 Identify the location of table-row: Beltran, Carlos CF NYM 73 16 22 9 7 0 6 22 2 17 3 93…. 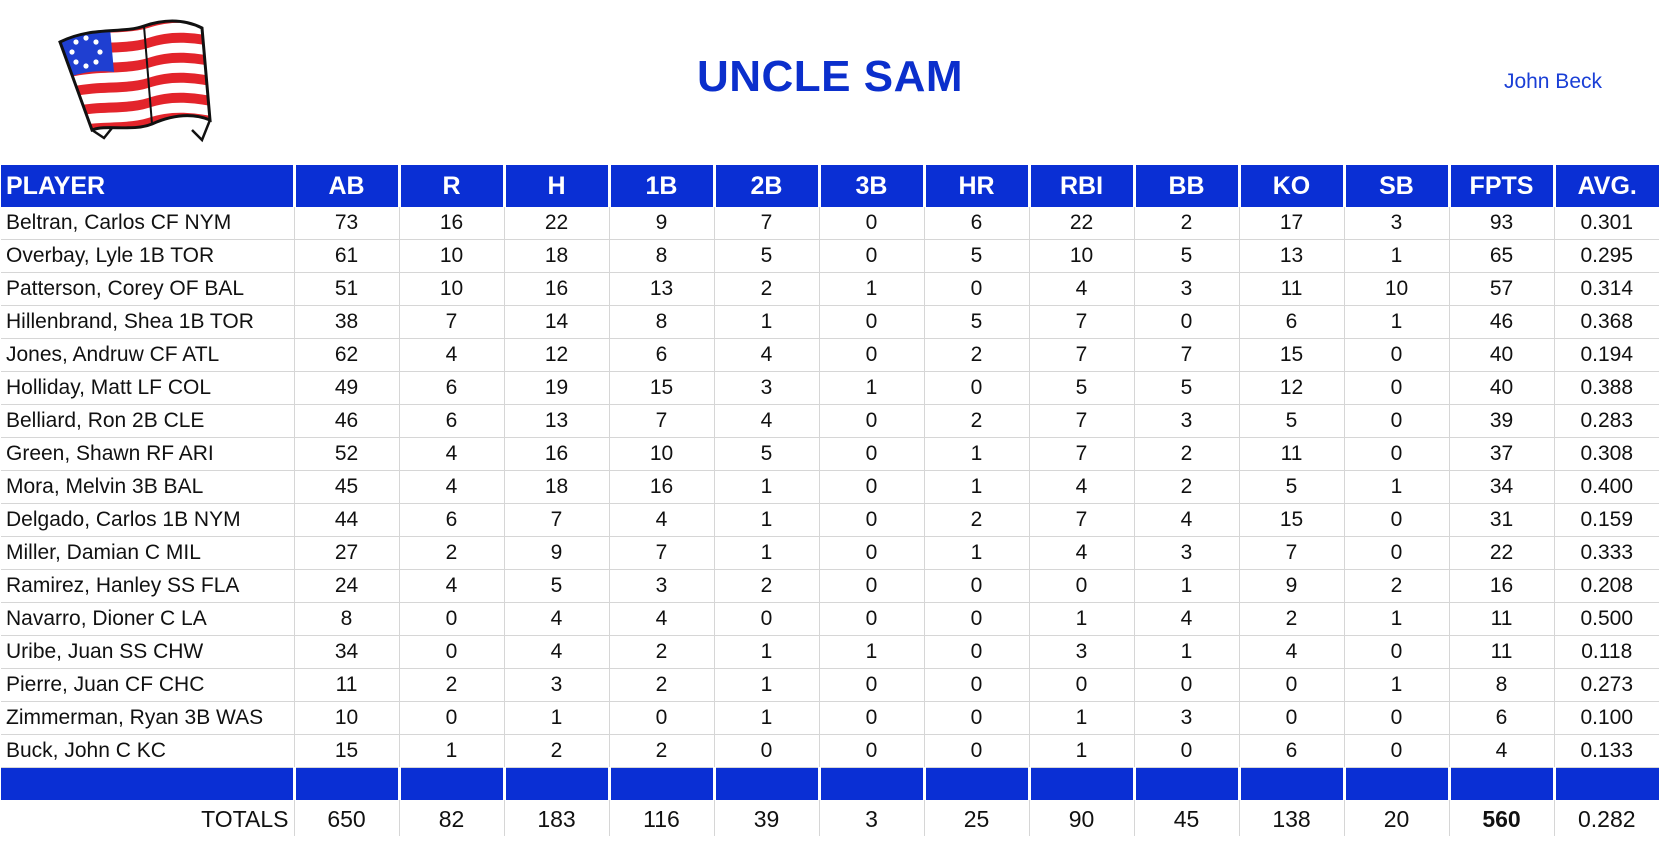
(830, 223).